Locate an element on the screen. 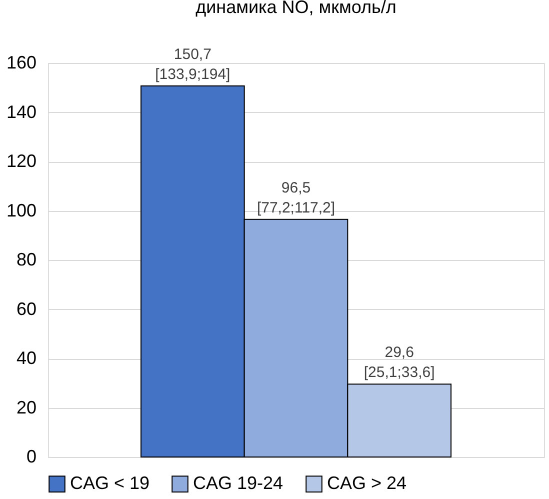 This screenshot has width=549, height=499. y-tick-label: 80 is located at coordinates (26, 260).